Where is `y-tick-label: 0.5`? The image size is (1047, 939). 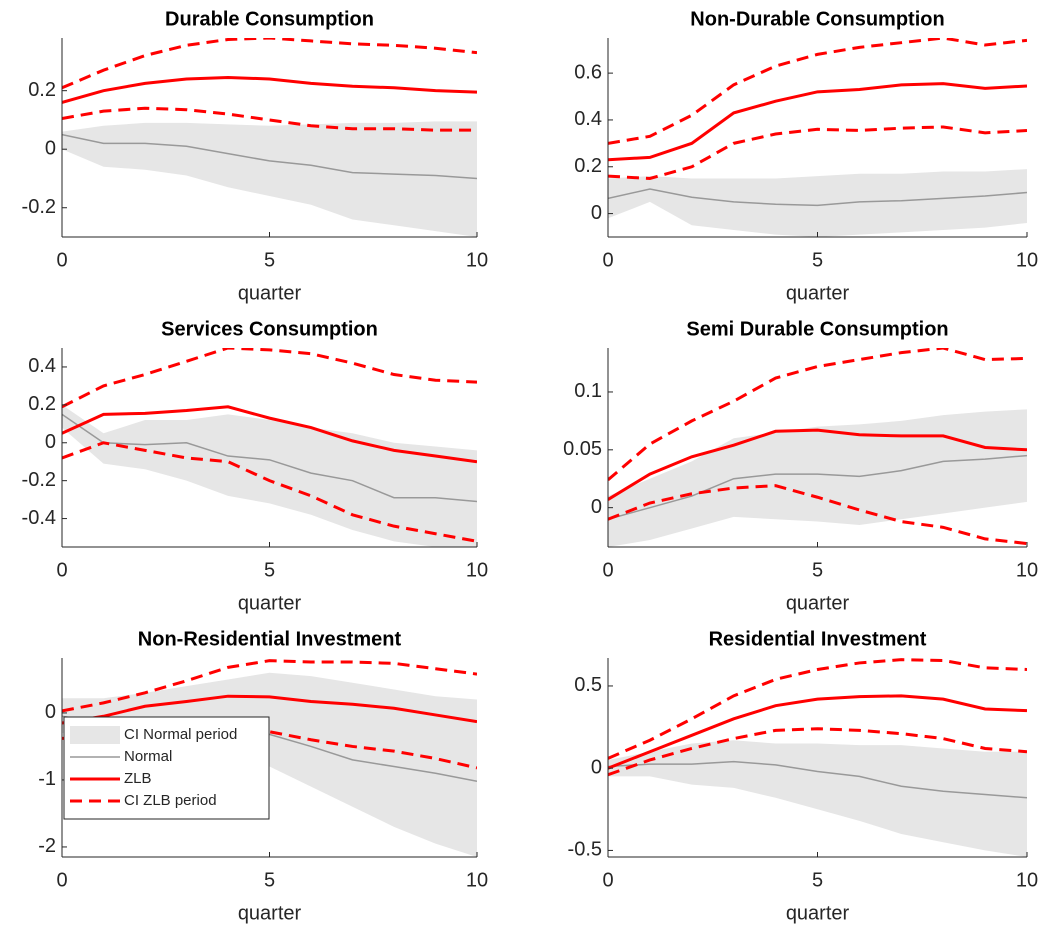
y-tick-label: 0.5 is located at coordinates (588, 685).